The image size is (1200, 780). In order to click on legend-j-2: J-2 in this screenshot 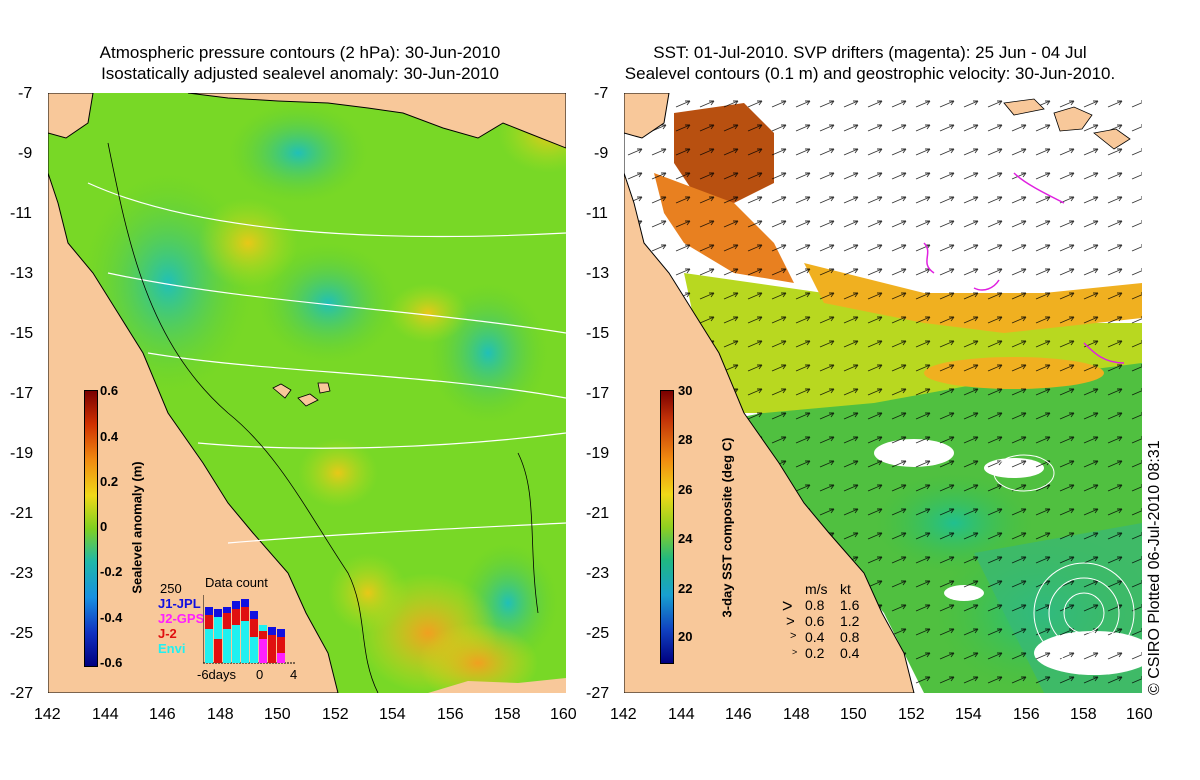, I will do `click(167, 633)`.